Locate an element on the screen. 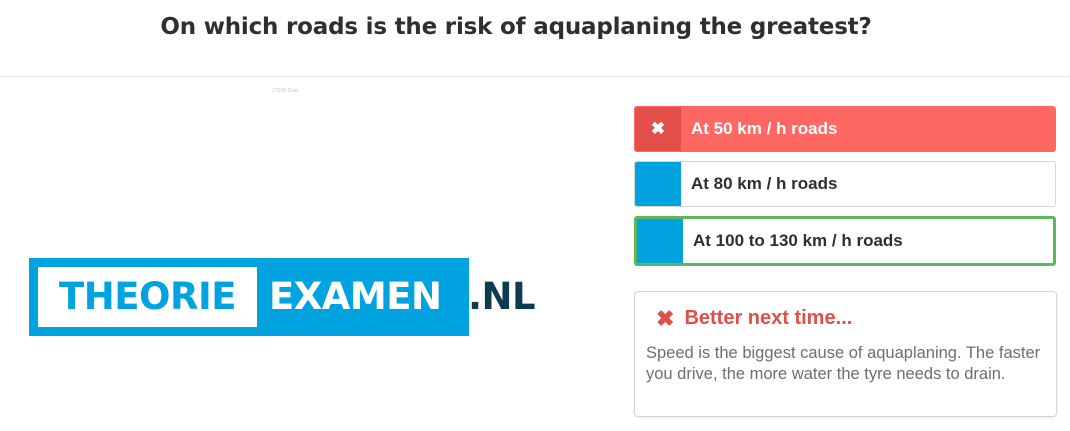 Image resolution: width=1070 pixels, height=431 pixels. answer-option-1: ✖ At 50 km / h roads is located at coordinates (845, 129).